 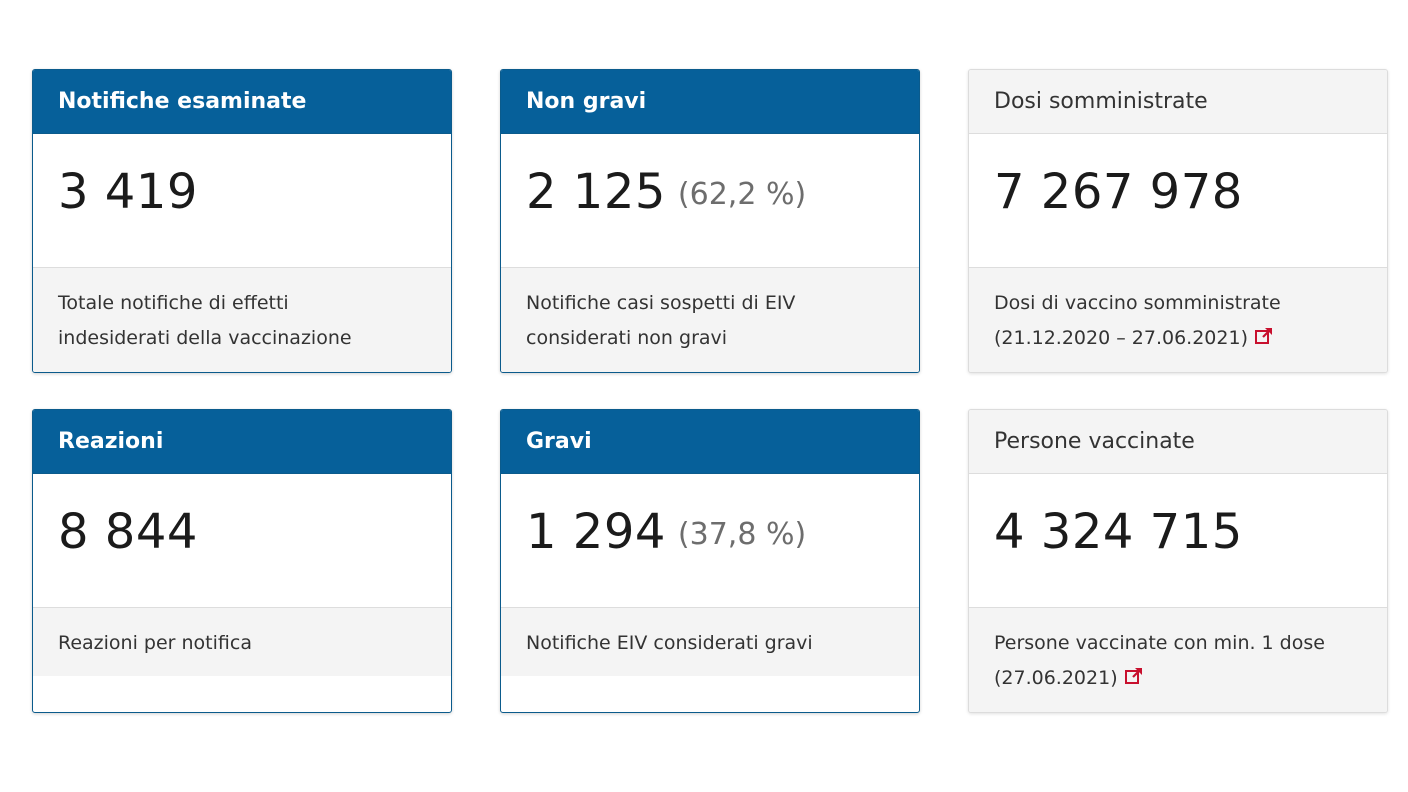 What do you see at coordinates (155, 643) in the screenshot?
I see `description-line: Reazioni per notifica` at bounding box center [155, 643].